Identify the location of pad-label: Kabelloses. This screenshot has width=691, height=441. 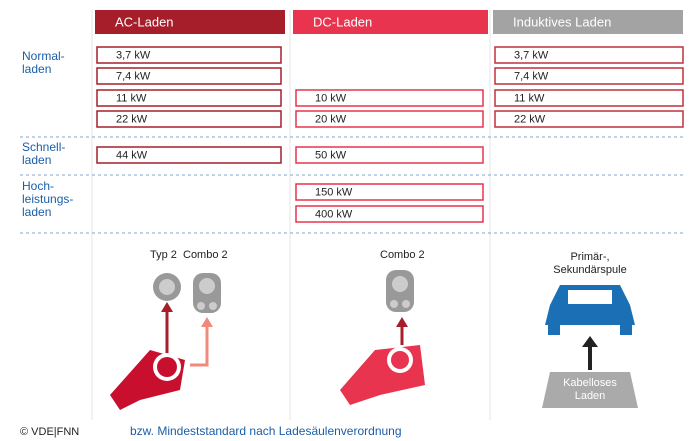
(590, 383).